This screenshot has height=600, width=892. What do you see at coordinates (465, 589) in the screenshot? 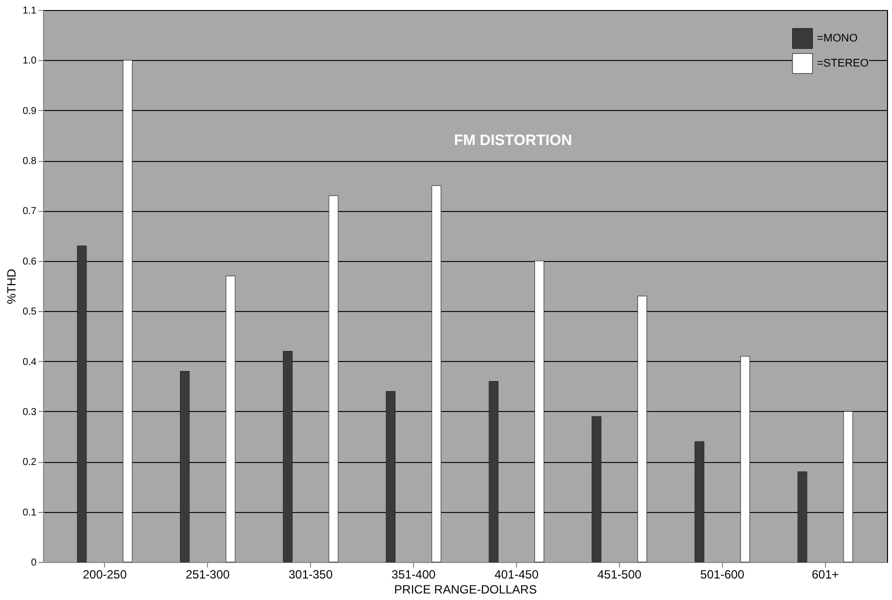
I see `x-axis-title: PRICE RANGE-DOLLARS` at bounding box center [465, 589].